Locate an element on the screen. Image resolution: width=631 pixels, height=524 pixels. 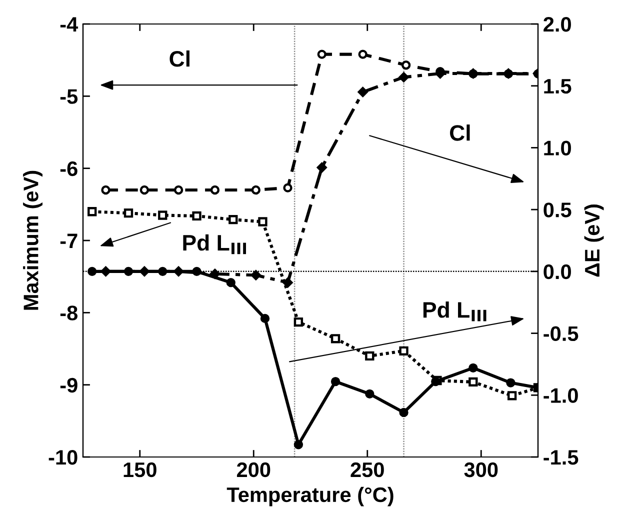
y-tick-label: -6 is located at coordinates (69, 168).